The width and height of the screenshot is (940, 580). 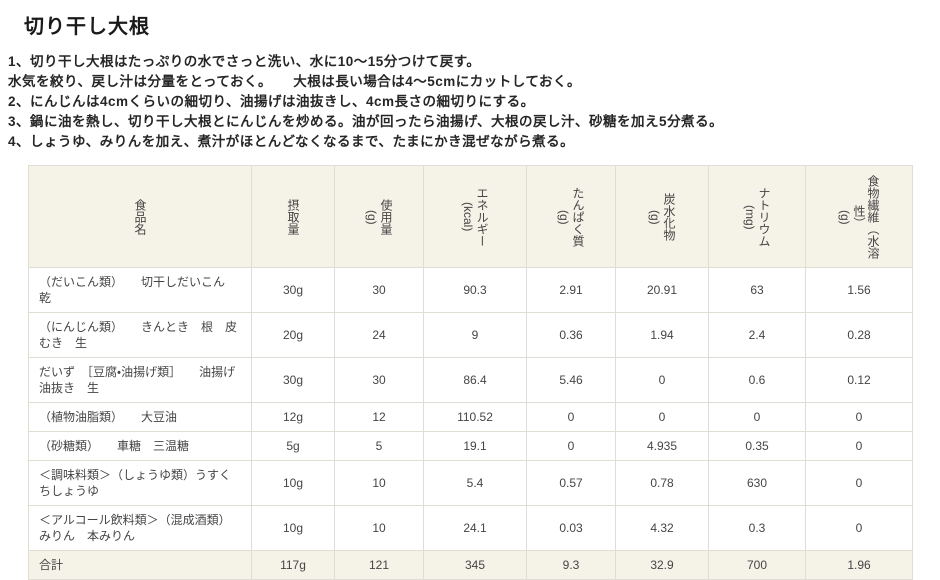 I want to click on cell-total-label: 合計, so click(x=140, y=565).